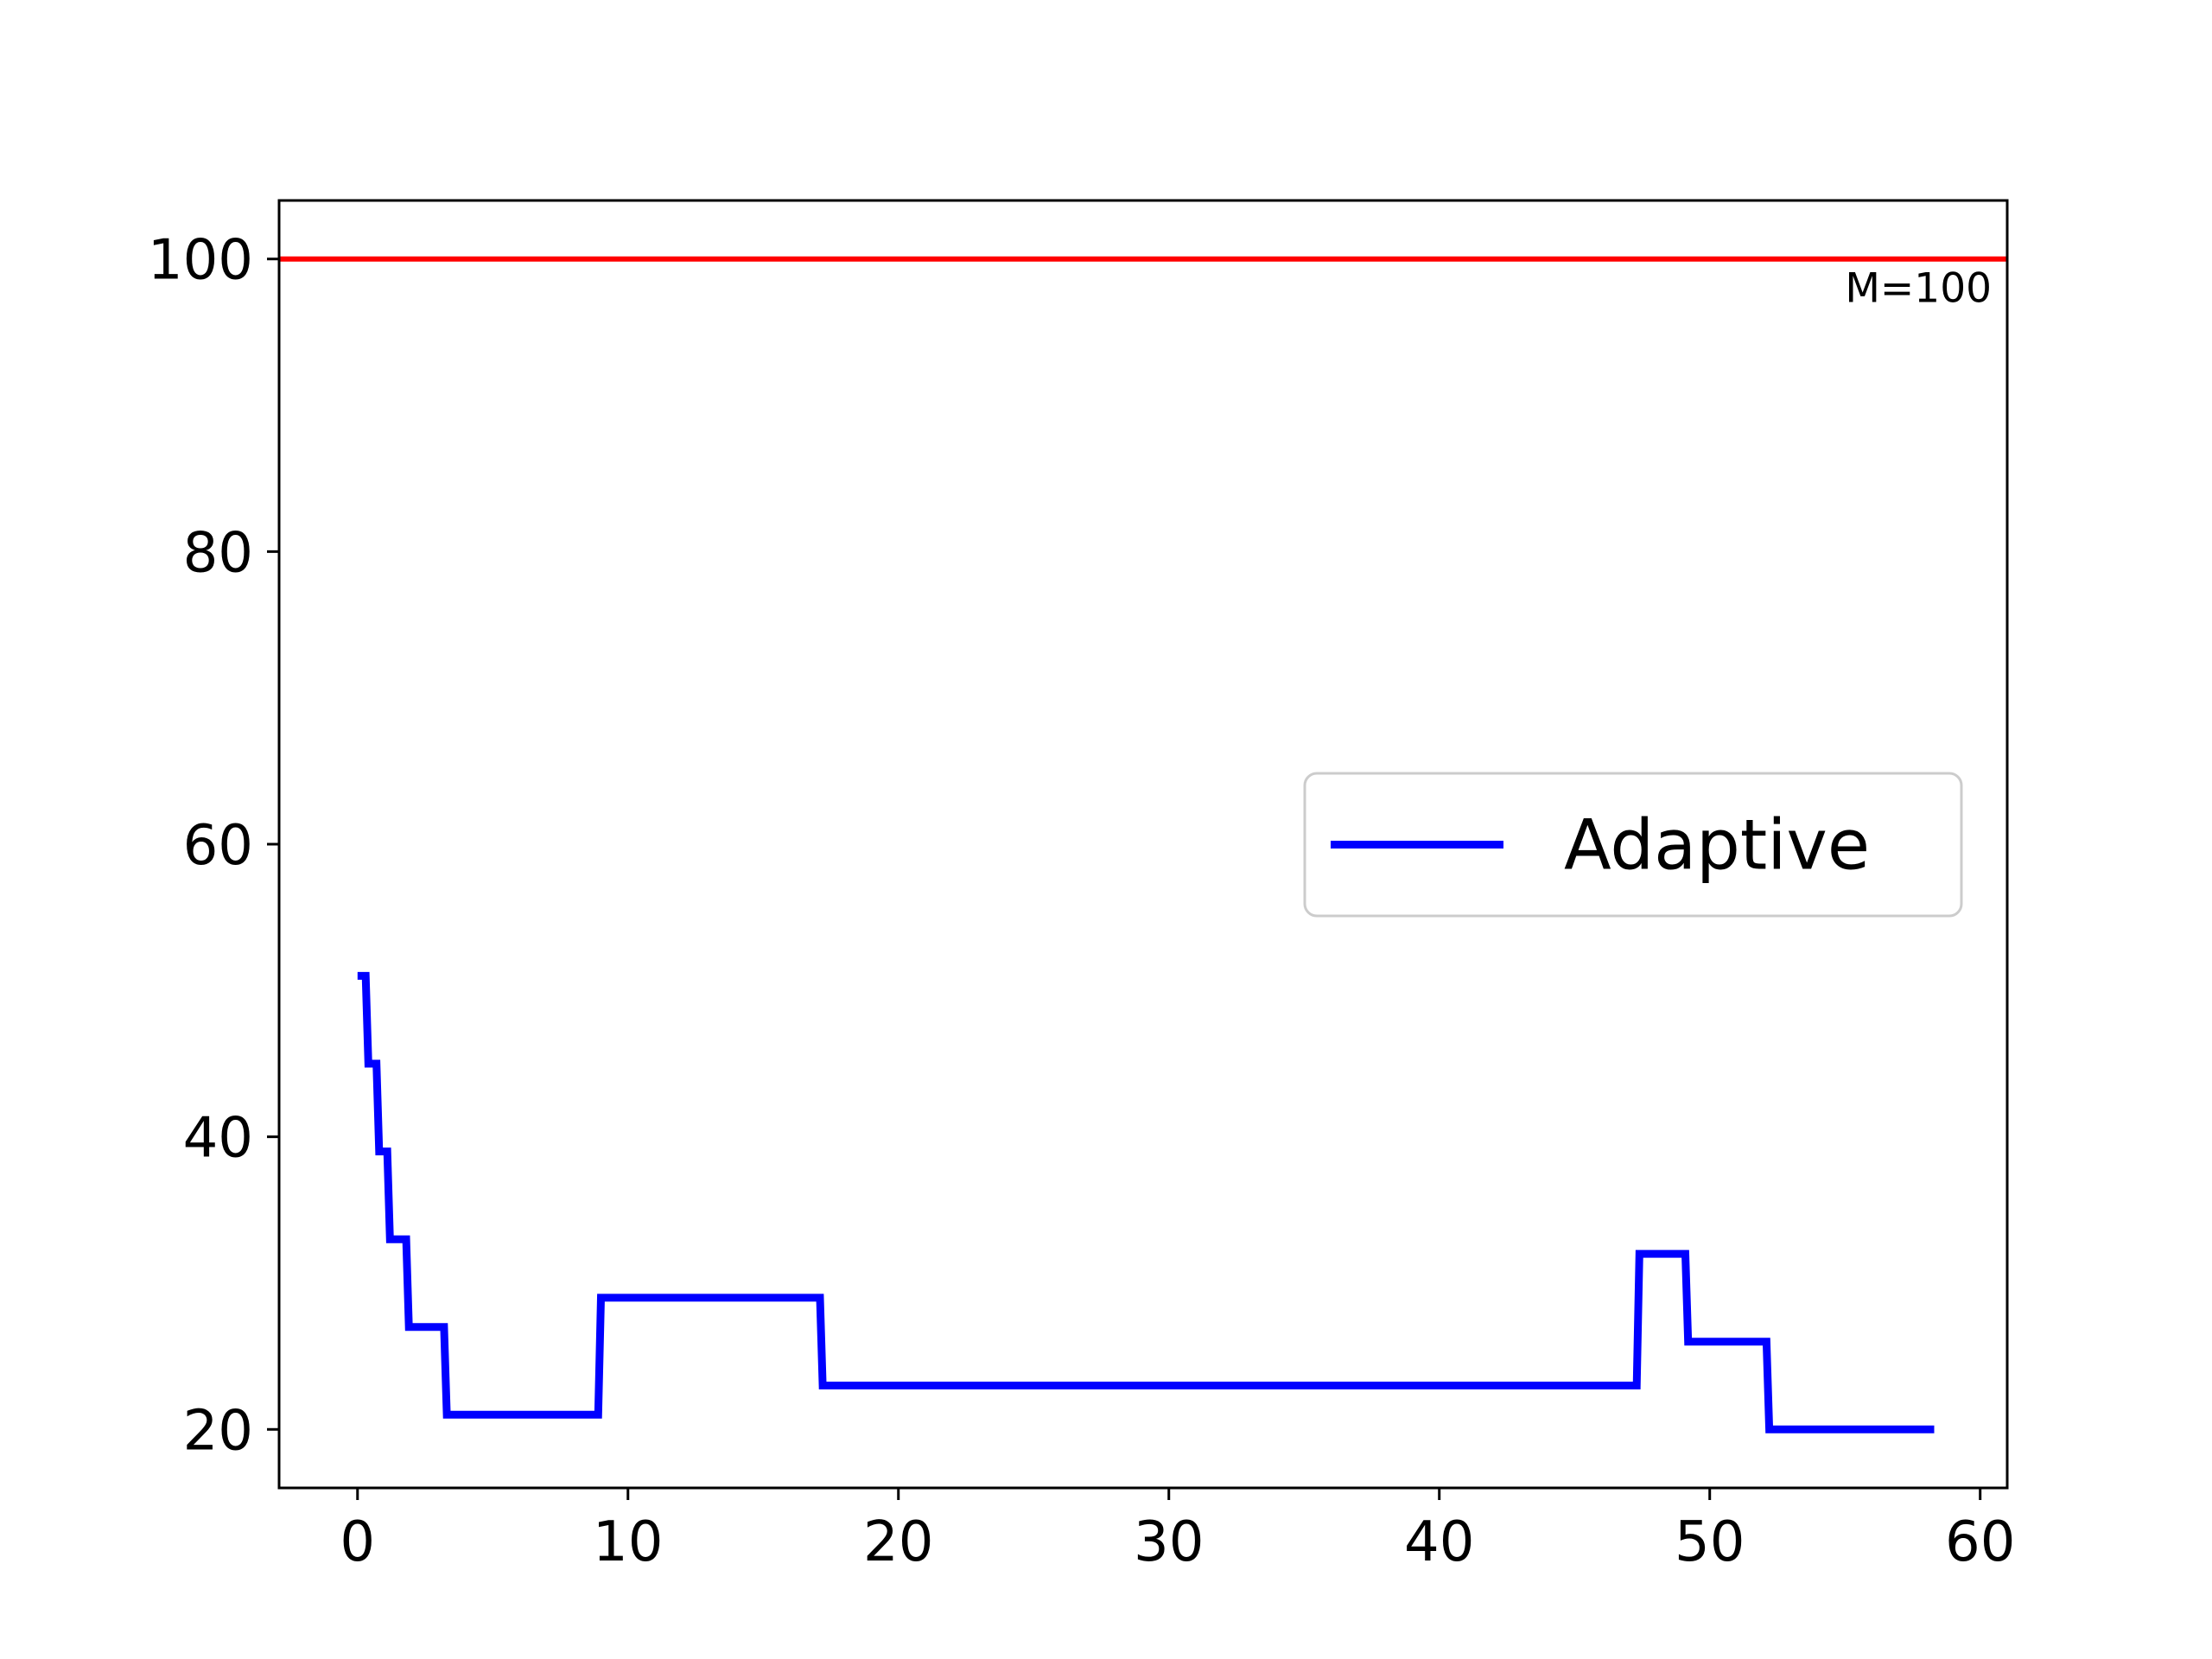 Image resolution: width=2212 pixels, height=1659 pixels. What do you see at coordinates (628, 1542) in the screenshot?
I see `x-tick-label: 10` at bounding box center [628, 1542].